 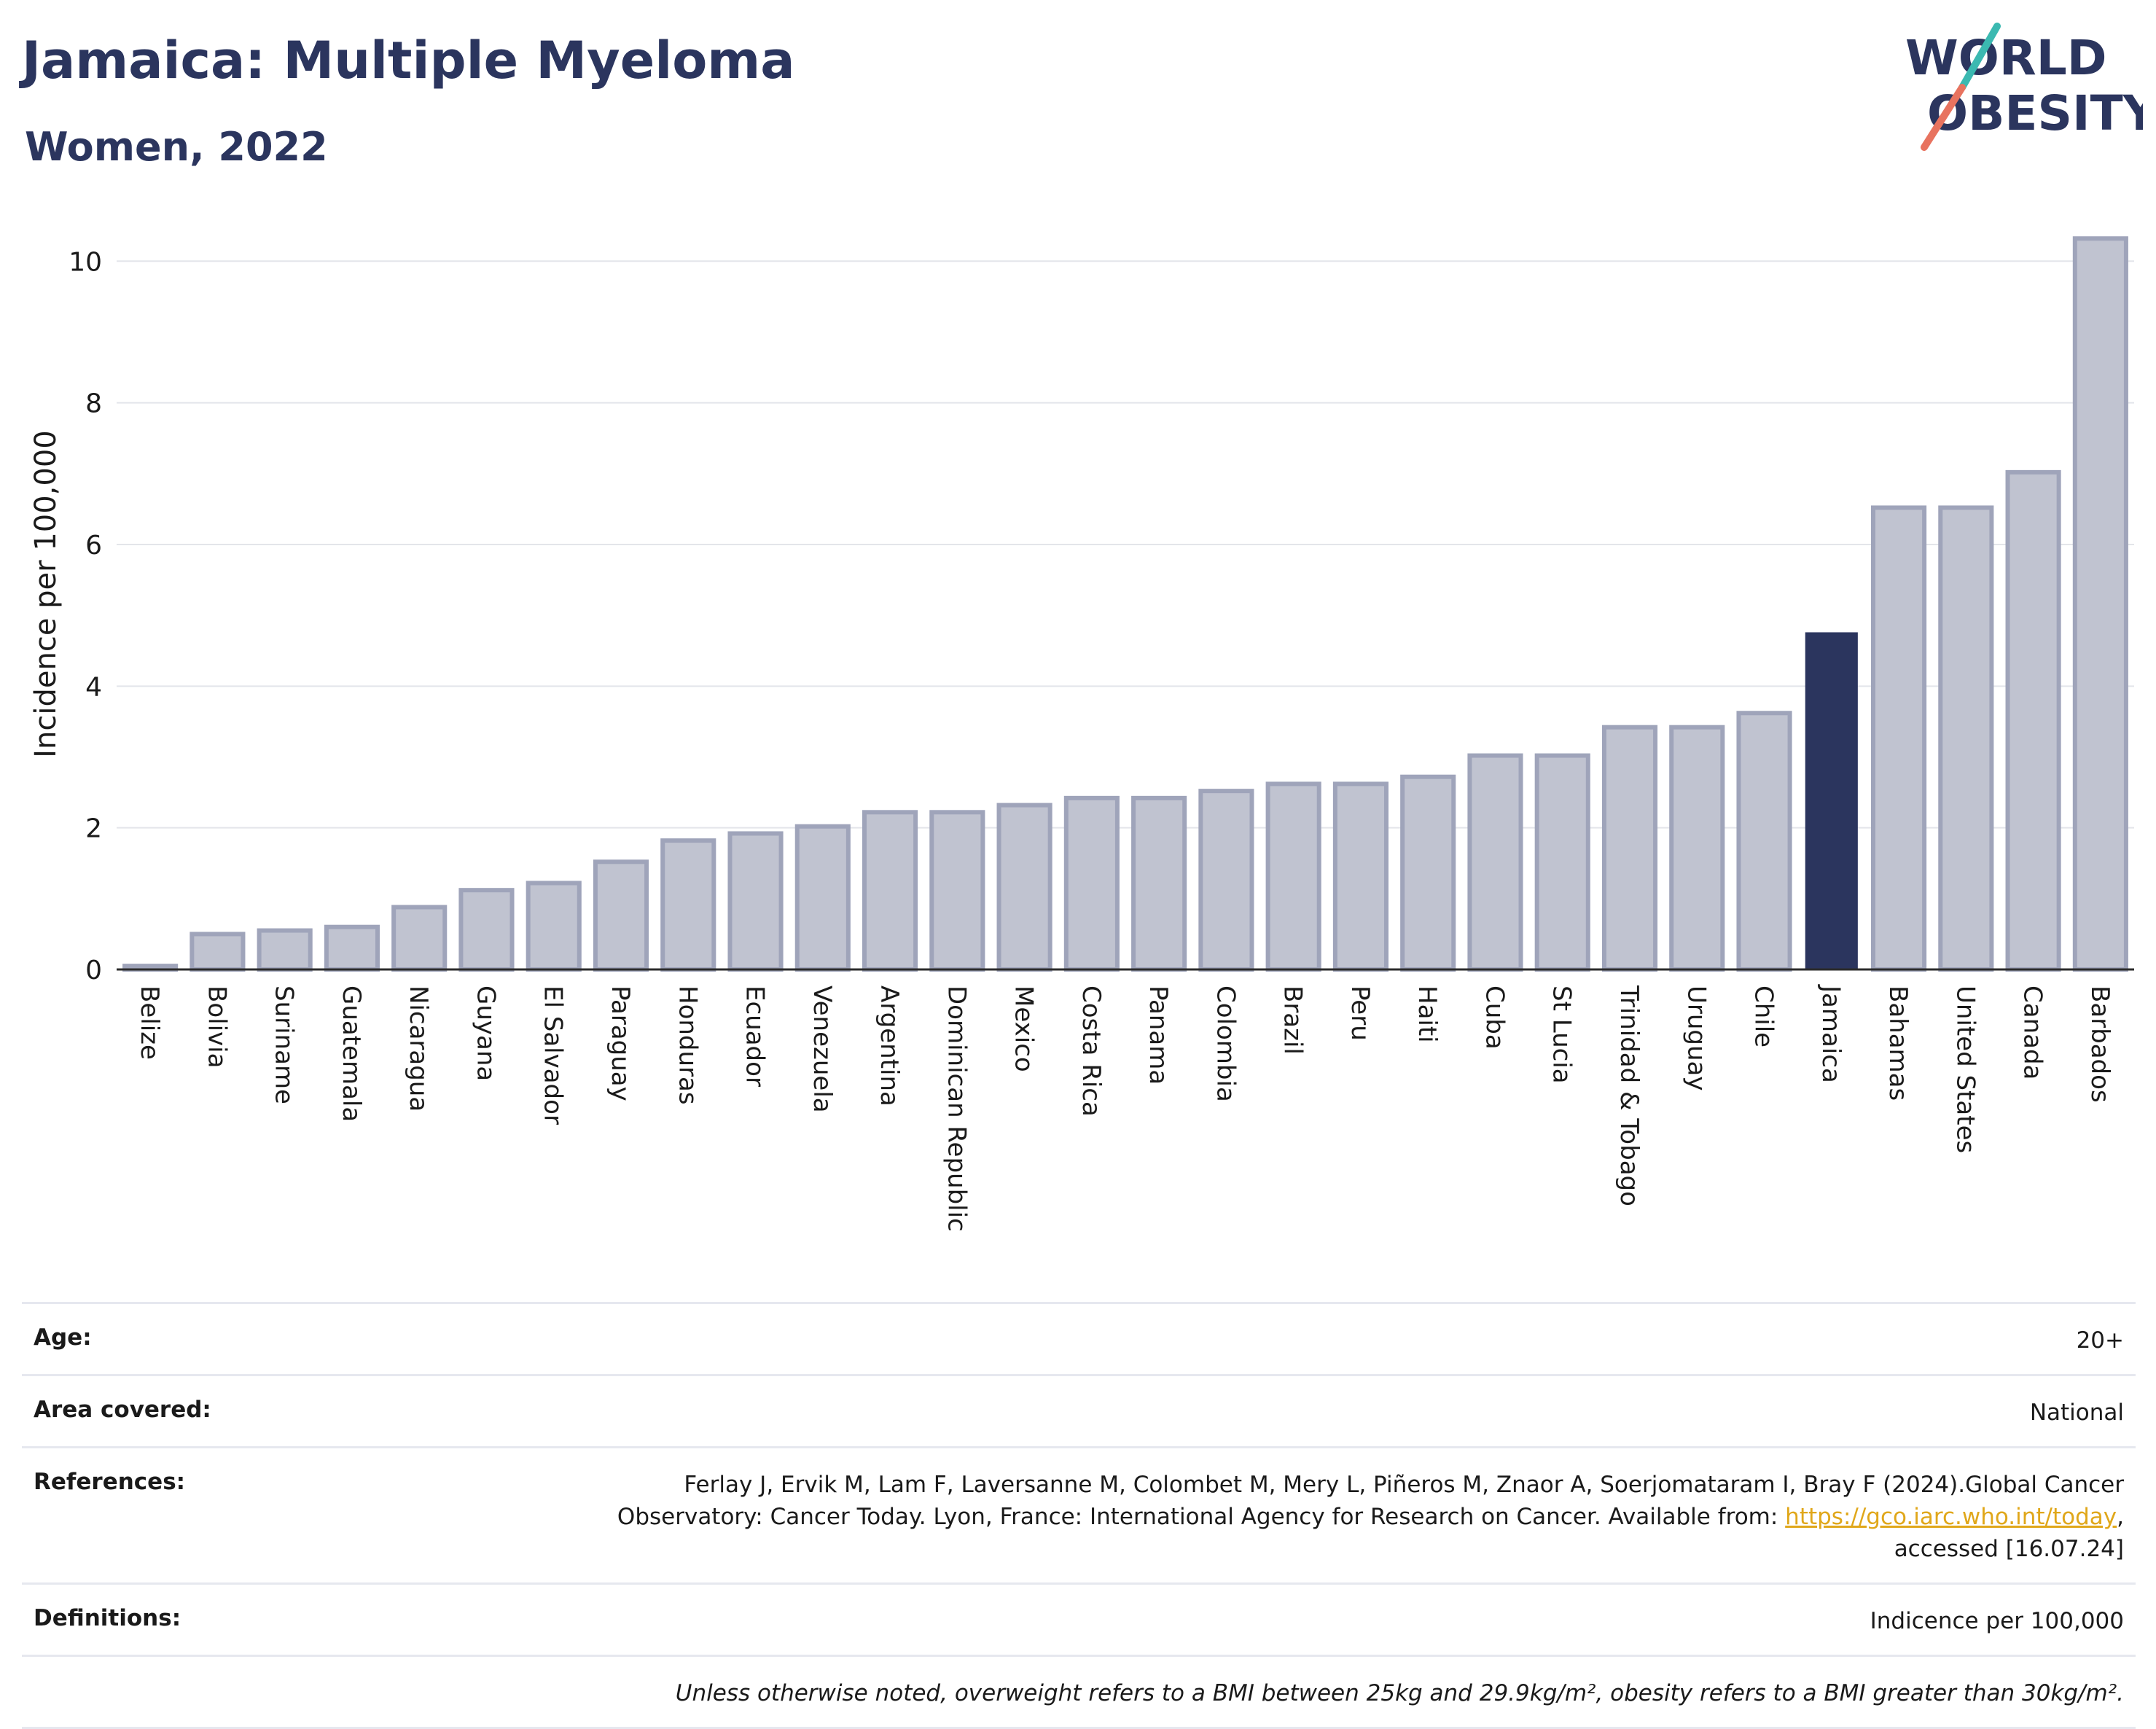 What do you see at coordinates (1951, 1517) in the screenshot?
I see `references-link: https://gco.iarc.who.int/today` at bounding box center [1951, 1517].